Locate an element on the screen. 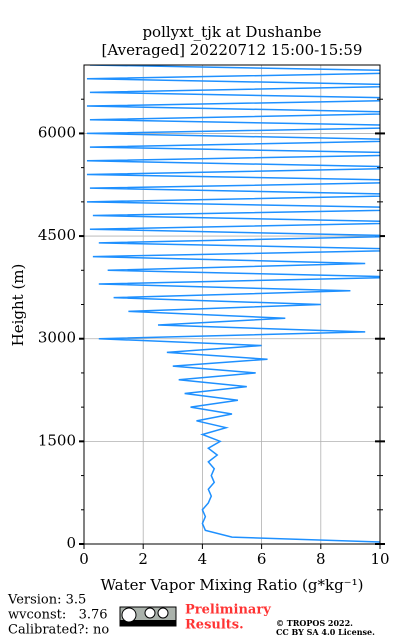 Image resolution: width=400 pixels, height=640 pixels. y-tick-label: 6000 is located at coordinates (57, 132).